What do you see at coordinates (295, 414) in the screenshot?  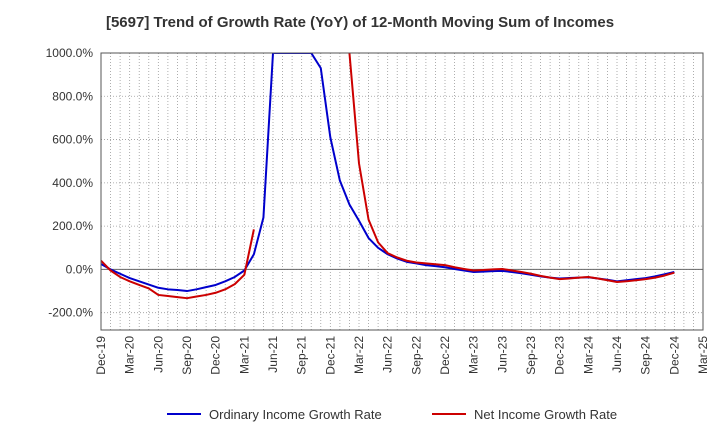 I see `legend-label: Ordinary Income Growth Rate` at bounding box center [295, 414].